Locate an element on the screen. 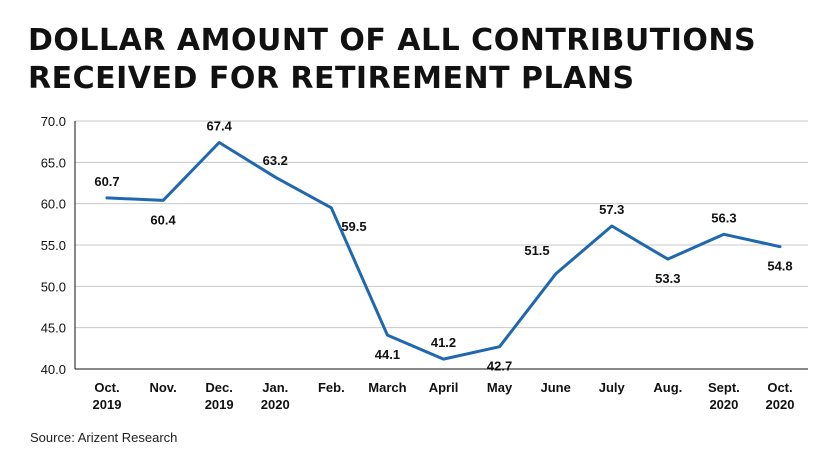 The height and width of the screenshot is (471, 840). data-label: 44.1 is located at coordinates (387, 354).